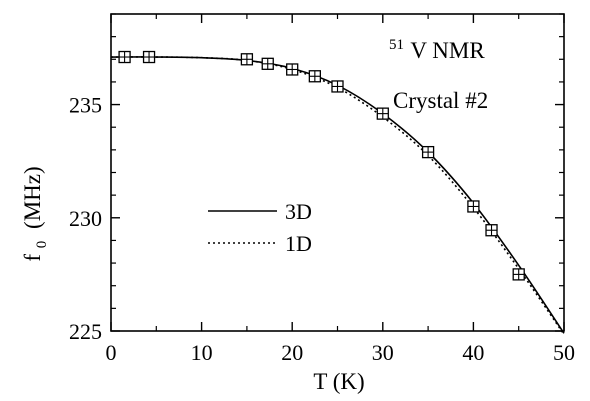 The height and width of the screenshot is (401, 590). Describe the element at coordinates (473, 352) in the screenshot. I see `x-tick-label: 40` at that location.